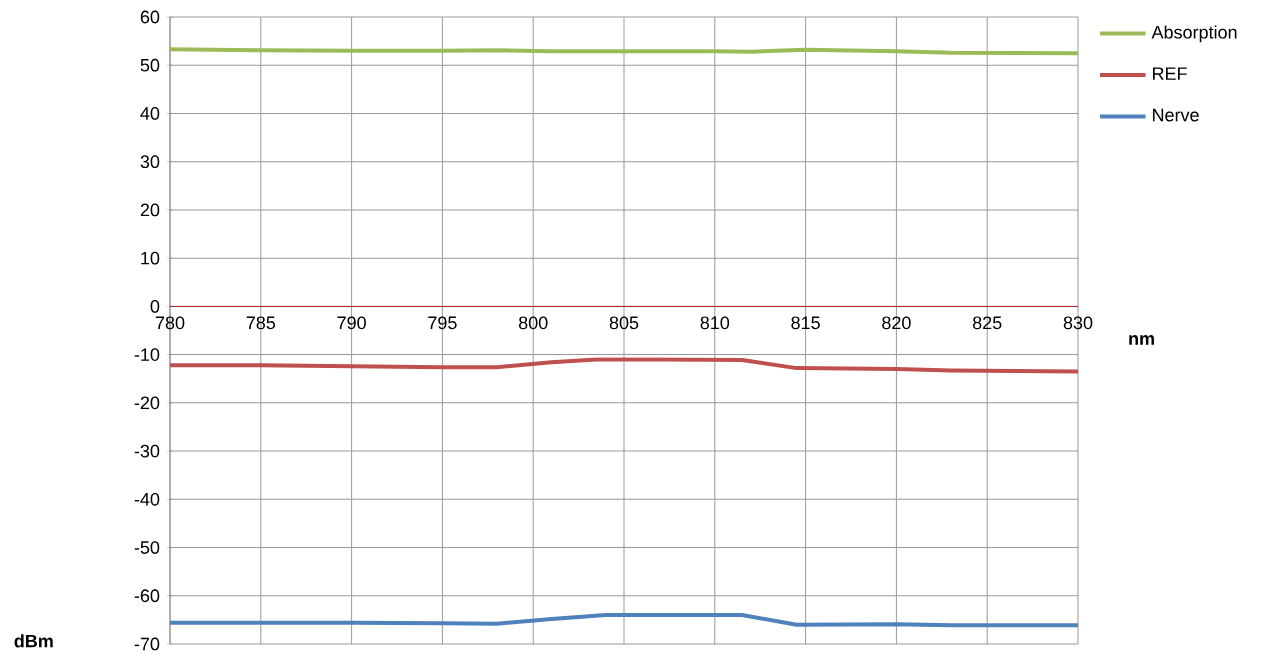  I want to click on x-tick-label: 805, so click(624, 323).